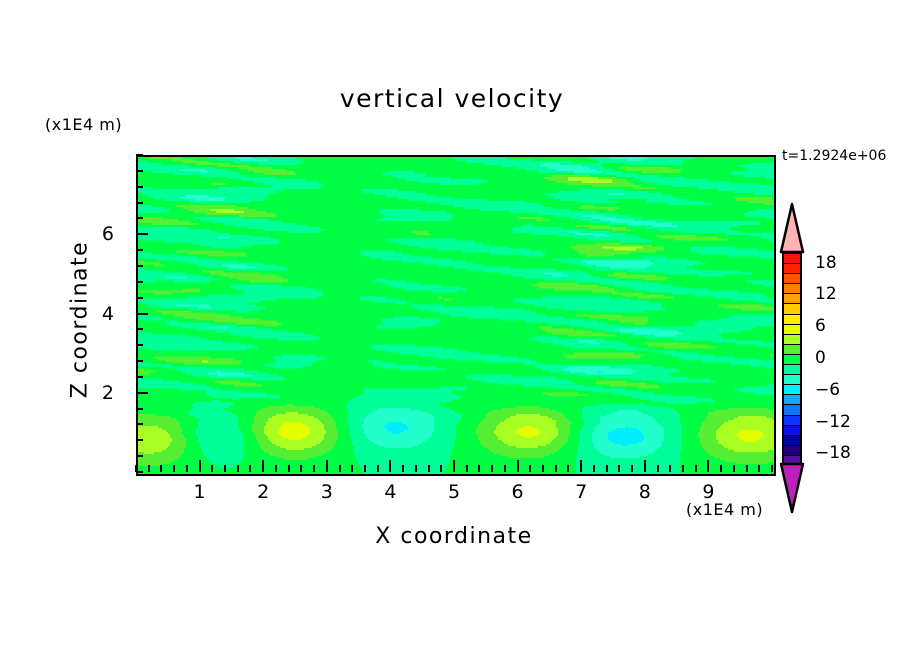 This screenshot has width=904, height=654. Describe the element at coordinates (107, 313) in the screenshot. I see `y-tick-label: 4` at that location.